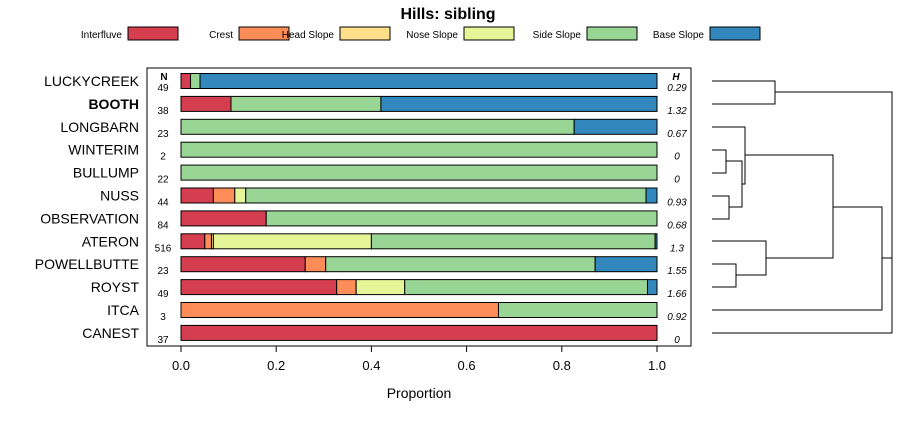  What do you see at coordinates (432, 35) in the screenshot?
I see `legend-label-nose-slope: Nose Slope` at bounding box center [432, 35].